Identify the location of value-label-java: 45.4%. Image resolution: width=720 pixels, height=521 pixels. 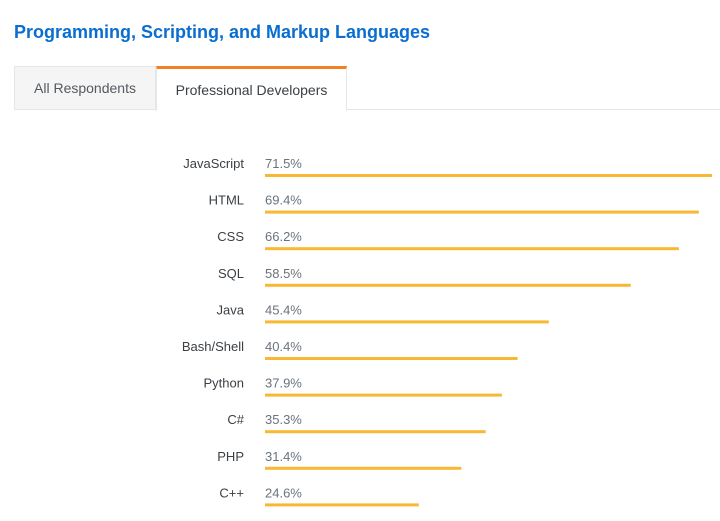
(283, 309).